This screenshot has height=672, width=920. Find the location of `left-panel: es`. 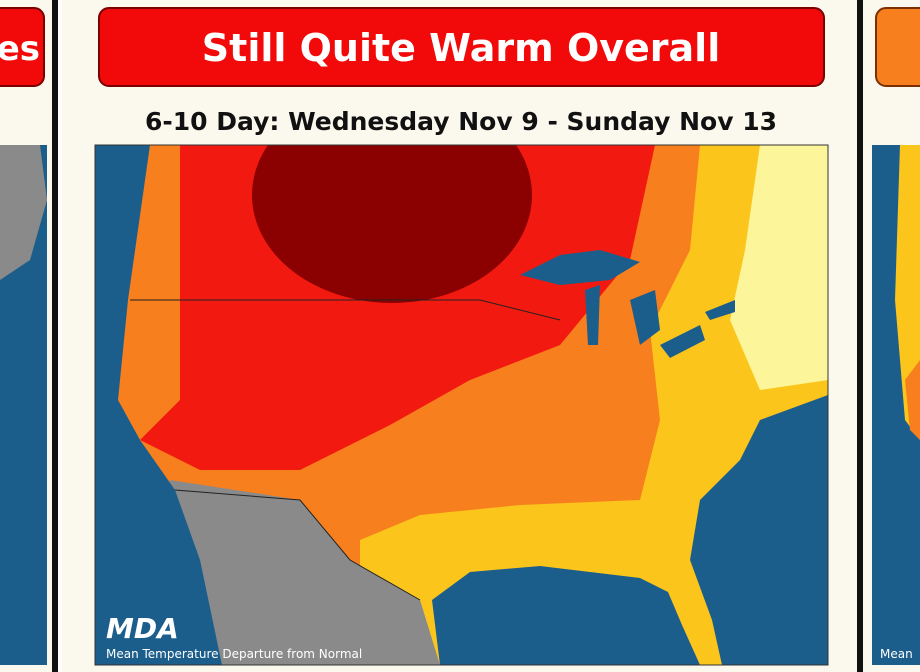

left-panel: es is located at coordinates (29, 336).